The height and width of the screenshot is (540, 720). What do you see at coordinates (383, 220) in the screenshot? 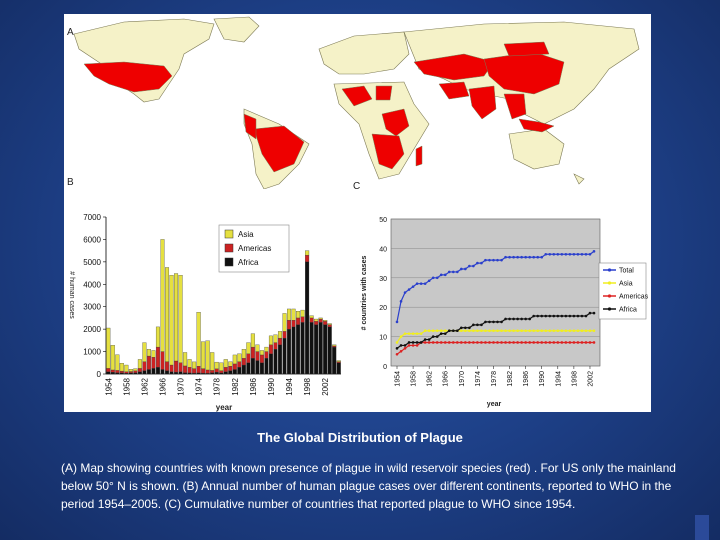
I see `chart-c-ytick-label: 50` at bounding box center [383, 220].